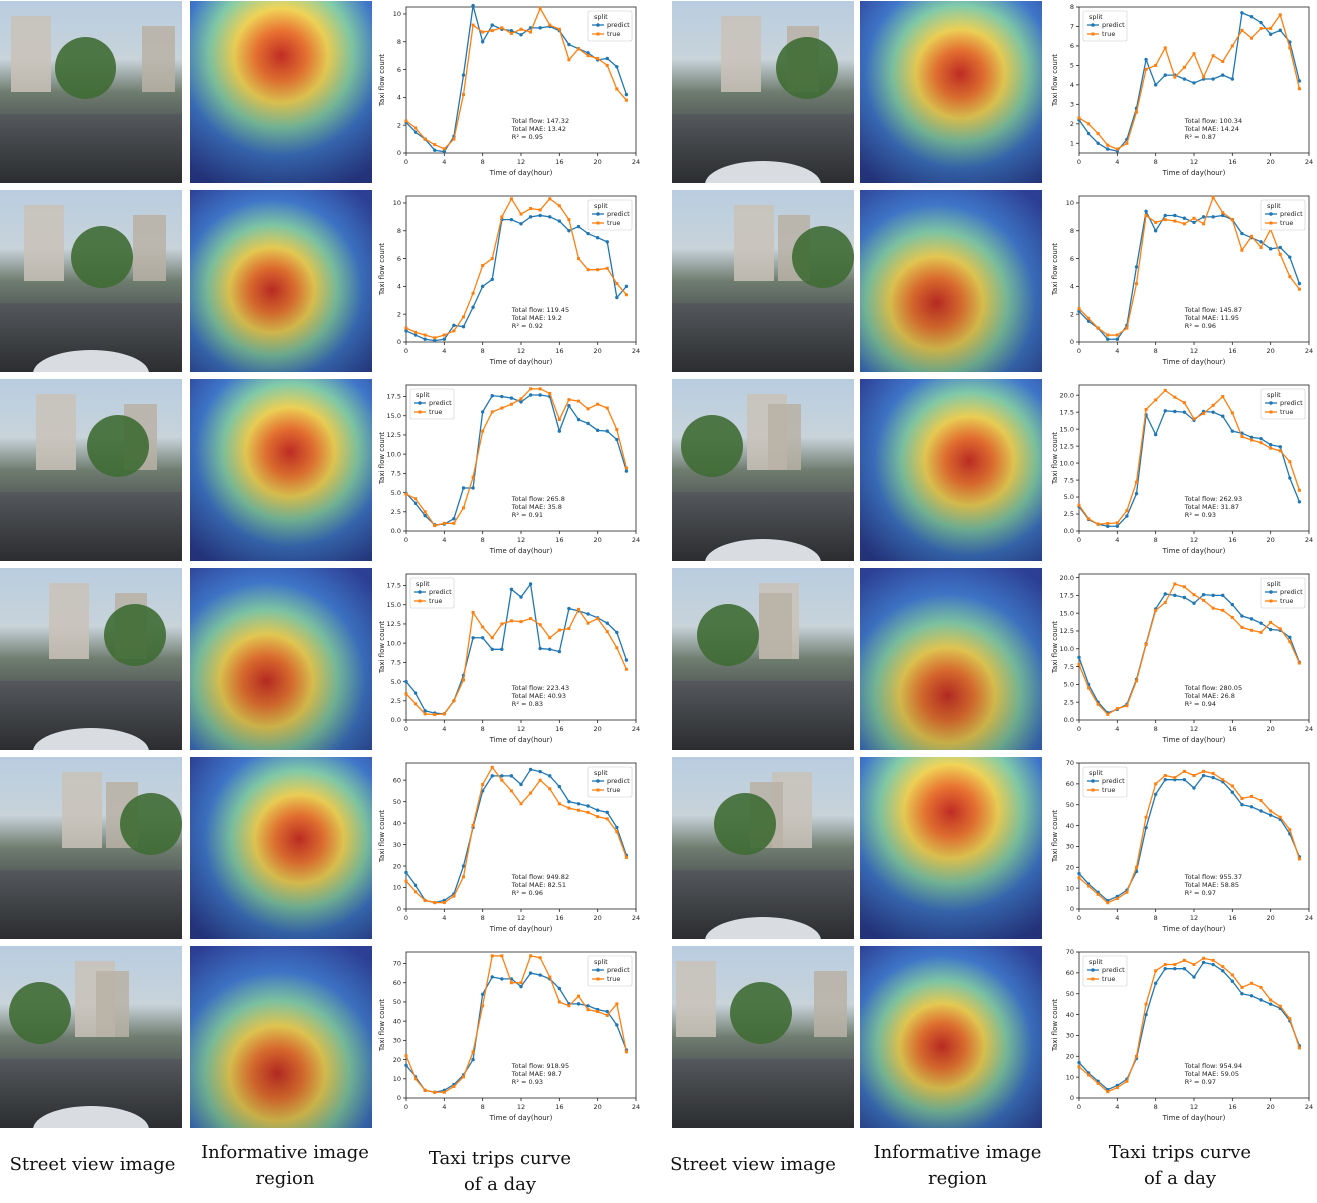  Describe the element at coordinates (1069, 480) in the screenshot. I see `y-tick-label: 7.5` at that location.